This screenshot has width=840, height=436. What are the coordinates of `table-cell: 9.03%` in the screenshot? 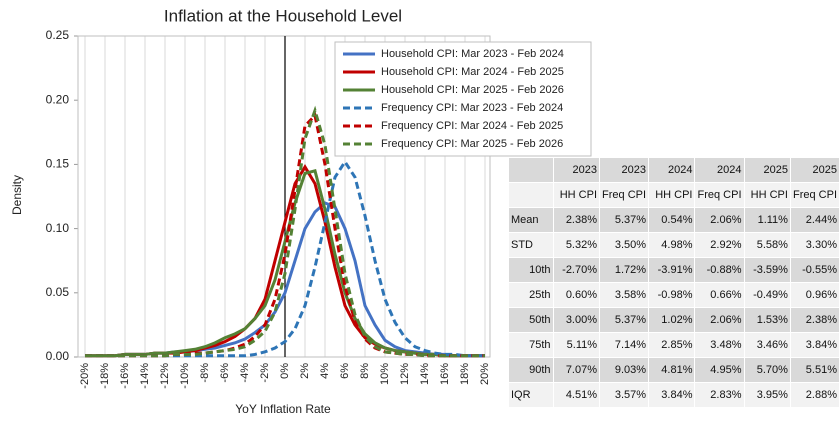 It's located at (624, 370).